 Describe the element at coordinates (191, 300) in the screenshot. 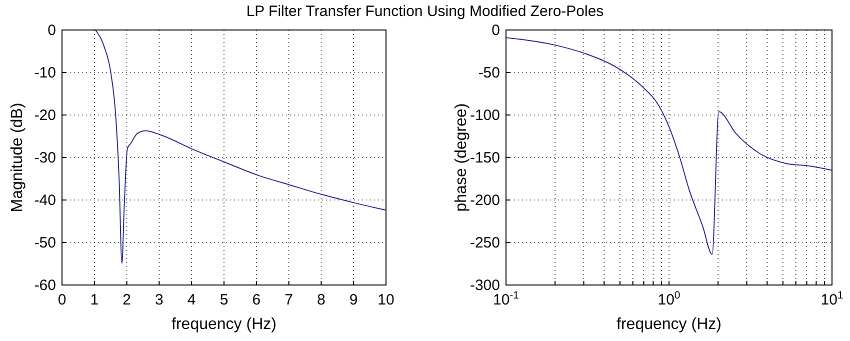

I see `x-tick-label: 4` at that location.